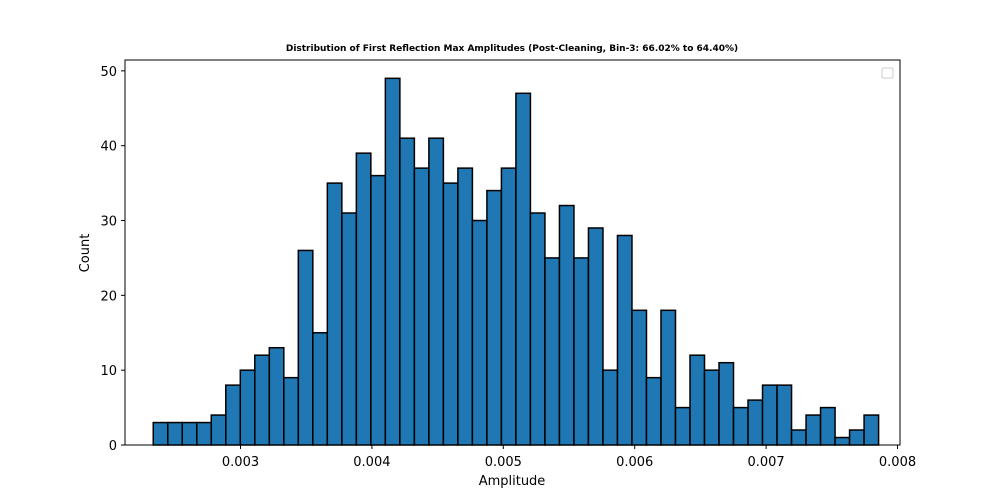  What do you see at coordinates (371, 462) in the screenshot?
I see `x-tick-label: 0.004` at bounding box center [371, 462].